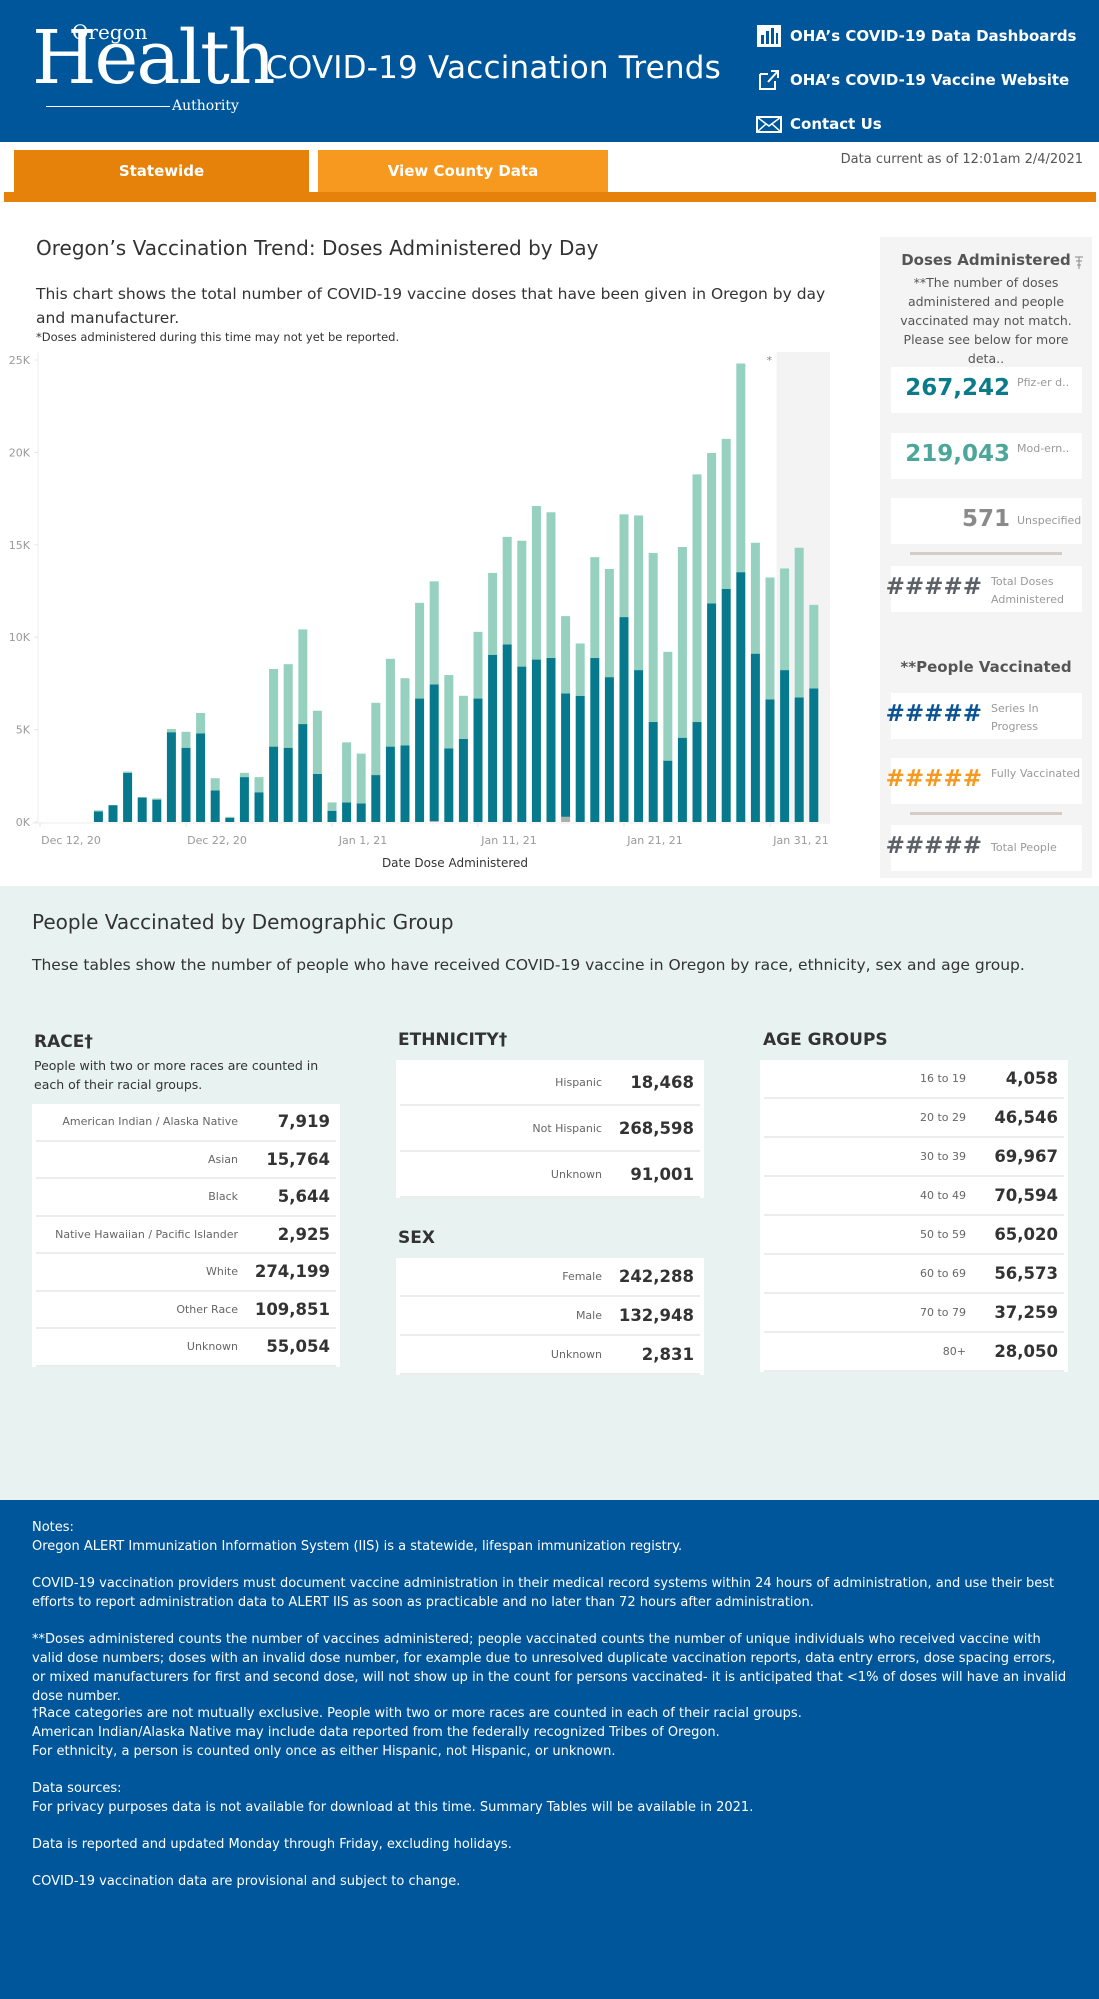 Image resolution: width=1099 pixels, height=1999 pixels. I want to click on oha-logo: Health Oregon Authority, so click(154, 66).